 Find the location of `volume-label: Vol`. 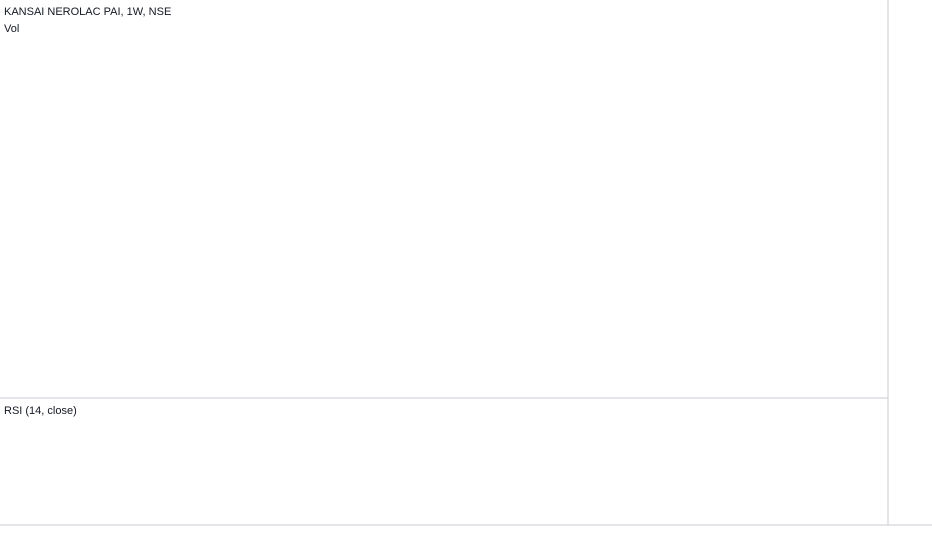

volume-label: Vol is located at coordinates (11, 29).